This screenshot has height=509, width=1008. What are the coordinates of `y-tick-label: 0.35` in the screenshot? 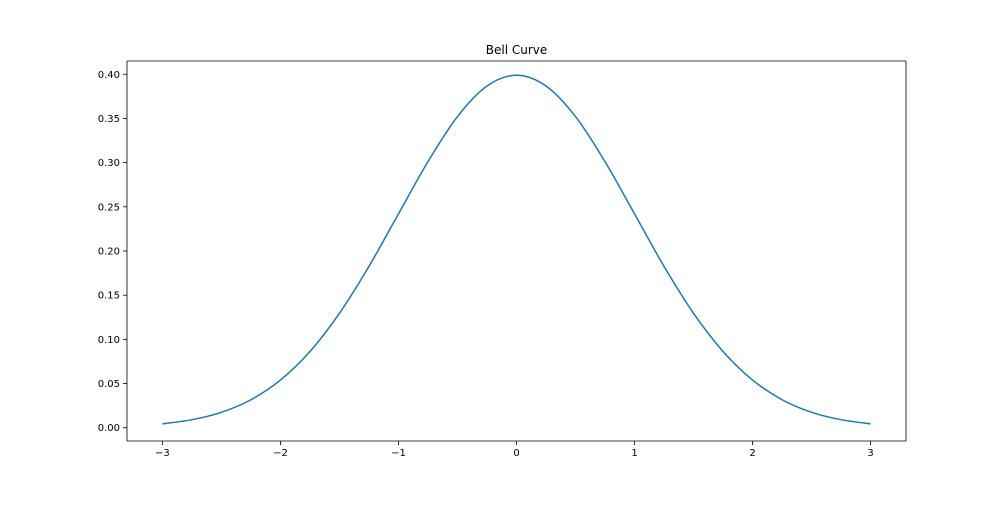 It's located at (109, 119).